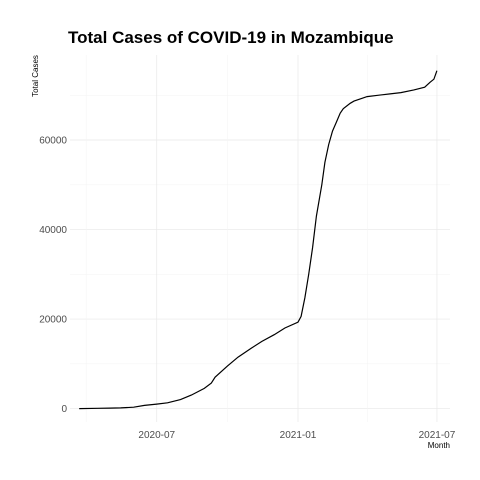 Image resolution: width=480 pixels, height=480 pixels. What do you see at coordinates (64, 409) in the screenshot?
I see `y-tick-label: 0` at bounding box center [64, 409].